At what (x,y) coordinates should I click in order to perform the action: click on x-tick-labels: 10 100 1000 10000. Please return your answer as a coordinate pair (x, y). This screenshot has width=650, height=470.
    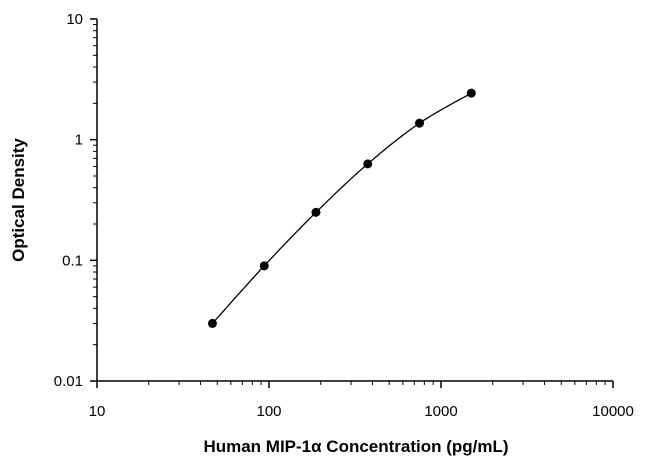
    Looking at the image, I should click on (361, 411).